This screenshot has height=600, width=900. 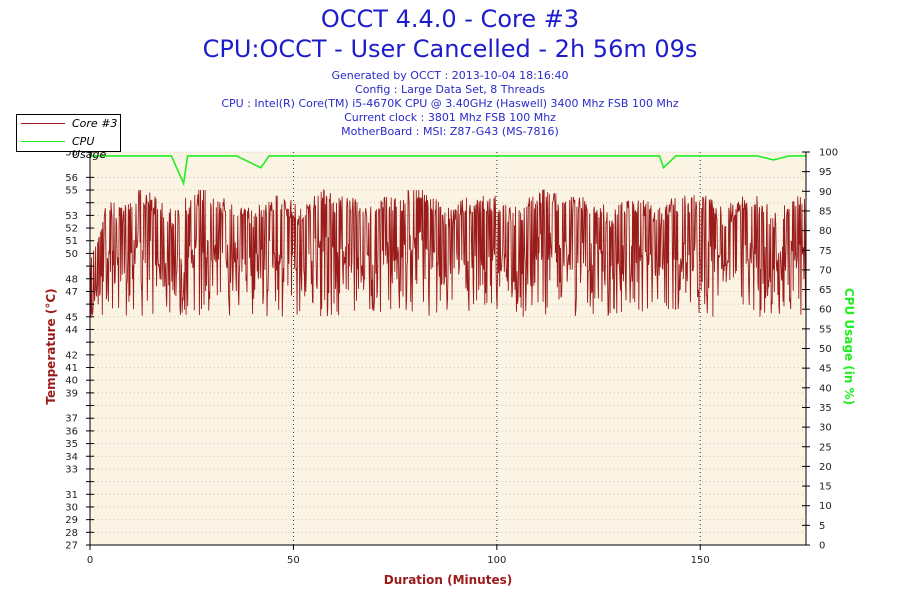 What do you see at coordinates (71, 495) in the screenshot?
I see `y-left-tick-label: 31` at bounding box center [71, 495].